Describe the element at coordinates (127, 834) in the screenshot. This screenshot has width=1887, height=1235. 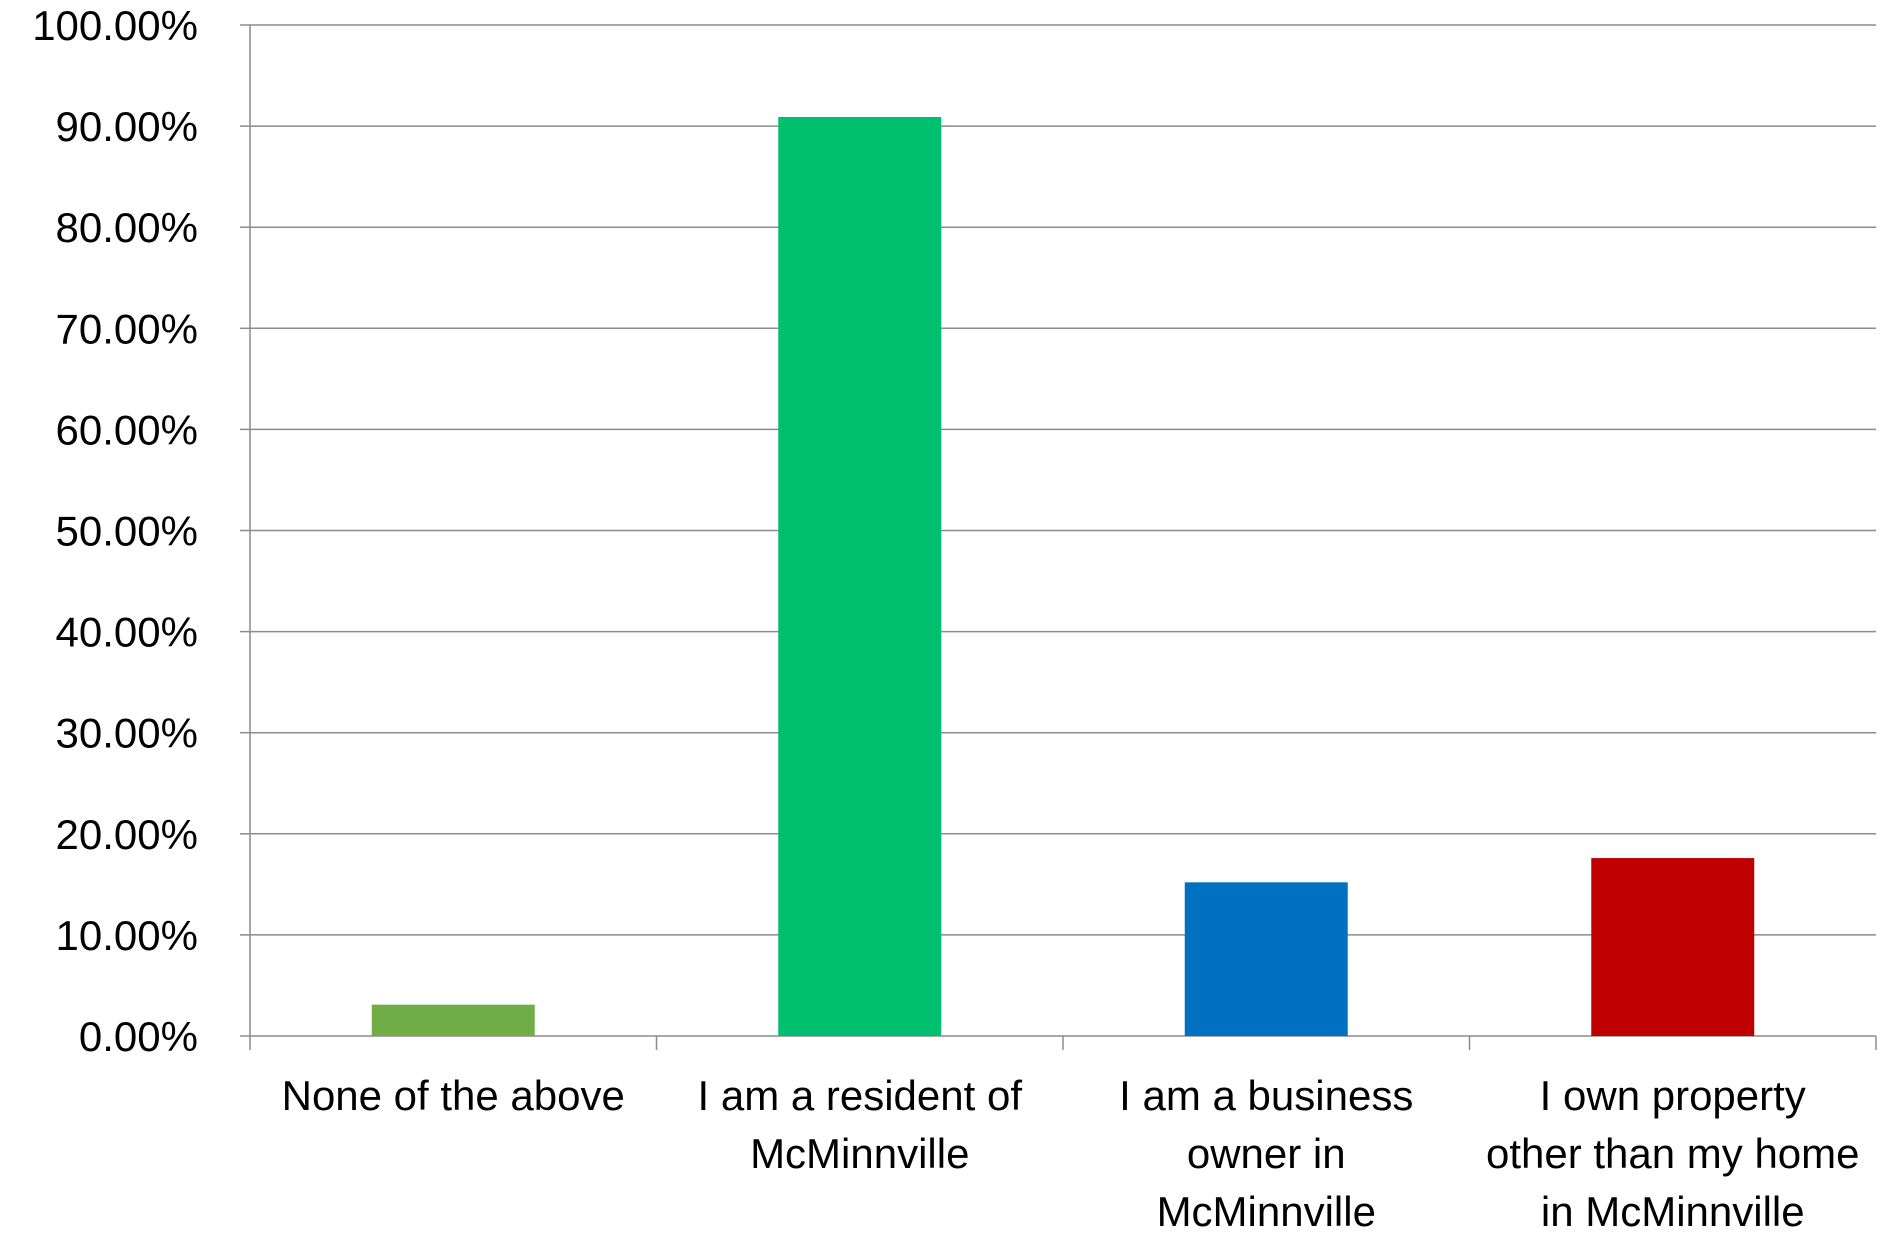
I see `y-tick-label: 20.00%` at that location.